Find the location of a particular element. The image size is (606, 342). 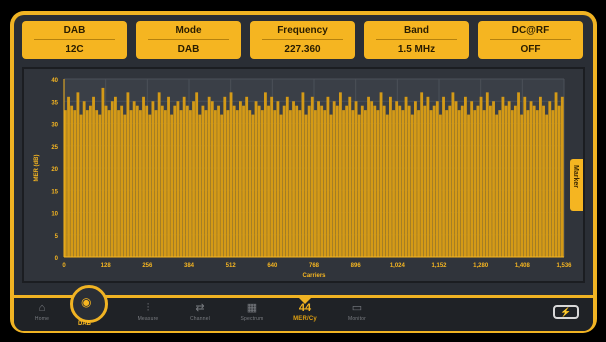

y-tick-label: 25 is located at coordinates (54, 148).